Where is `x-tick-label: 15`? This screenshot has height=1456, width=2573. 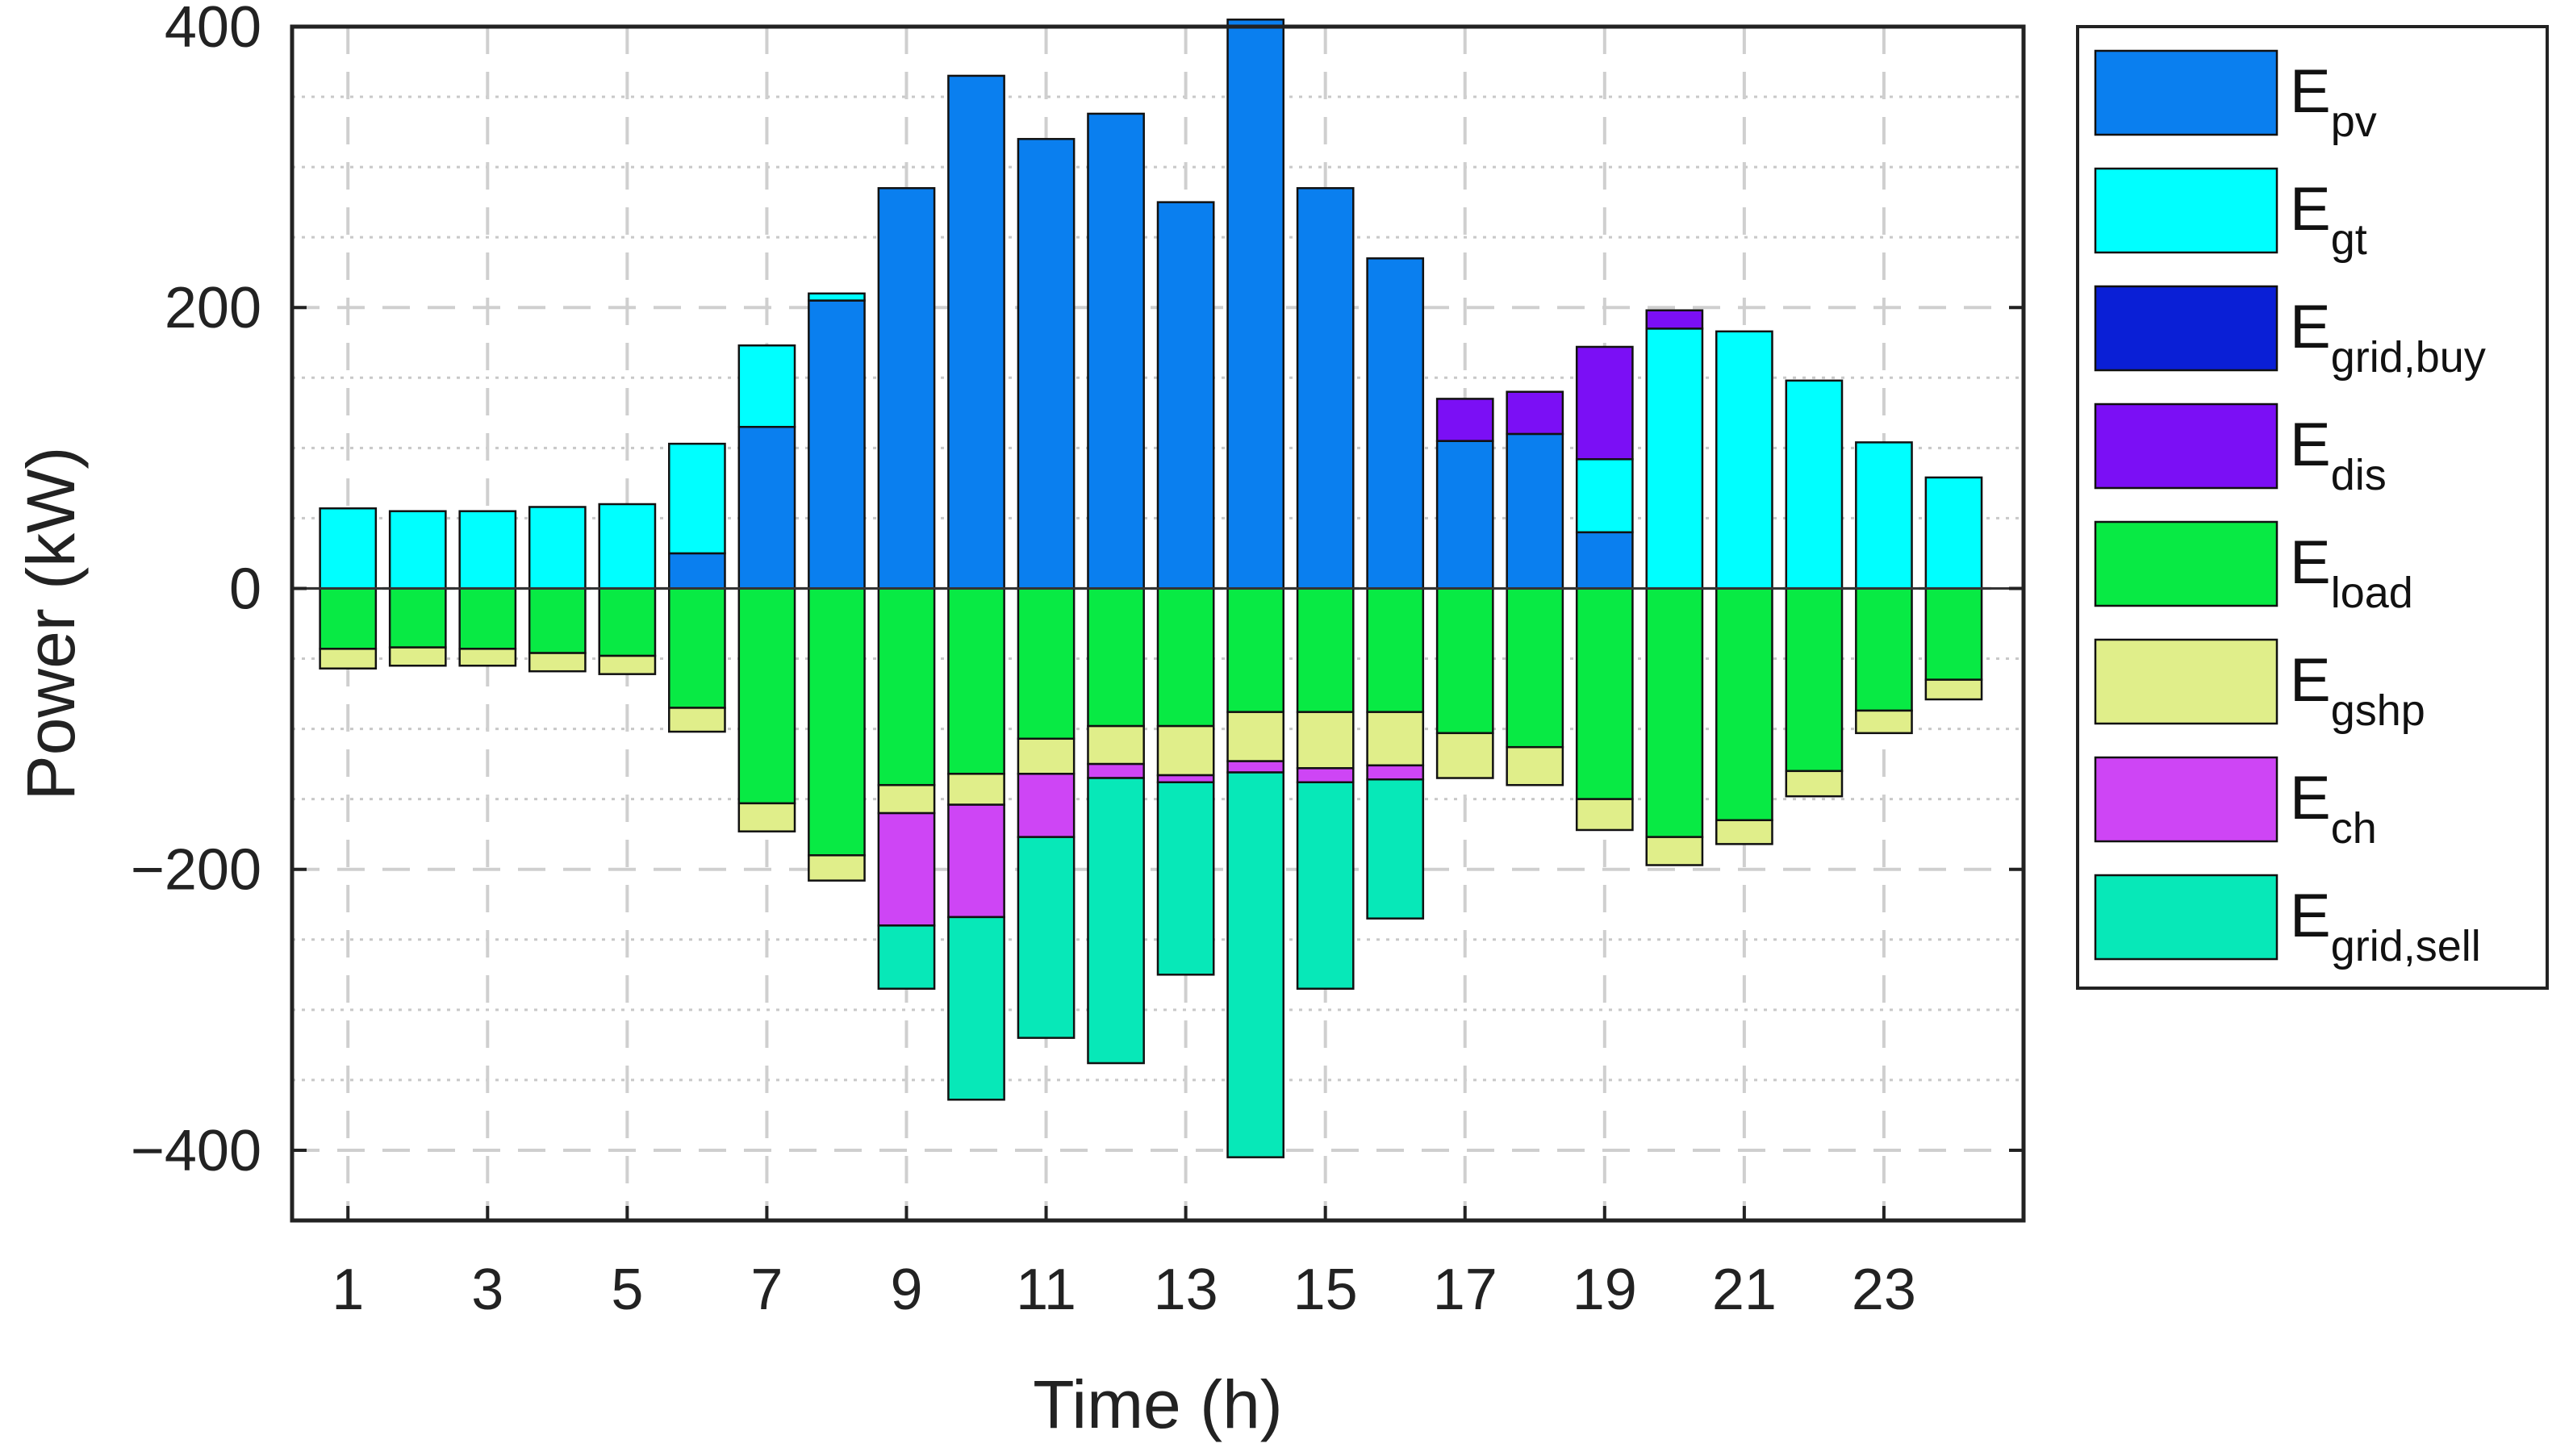
x-tick-label: 15 is located at coordinates (1325, 1290).